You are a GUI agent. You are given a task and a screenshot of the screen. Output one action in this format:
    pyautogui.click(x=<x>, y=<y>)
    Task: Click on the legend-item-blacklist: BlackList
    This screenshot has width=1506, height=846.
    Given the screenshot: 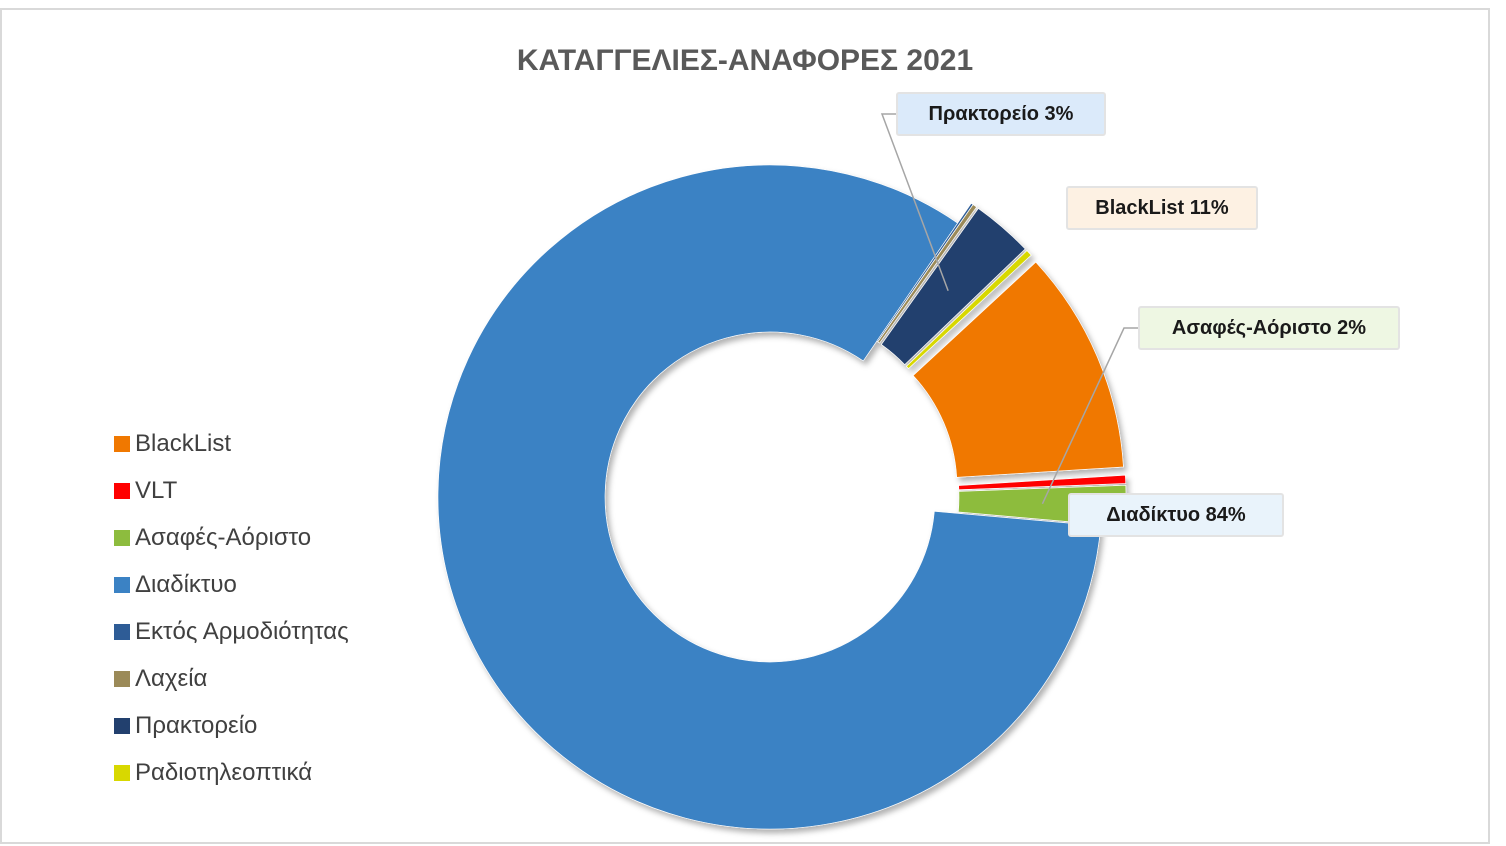 What is the action you would take?
    pyautogui.click(x=231, y=443)
    